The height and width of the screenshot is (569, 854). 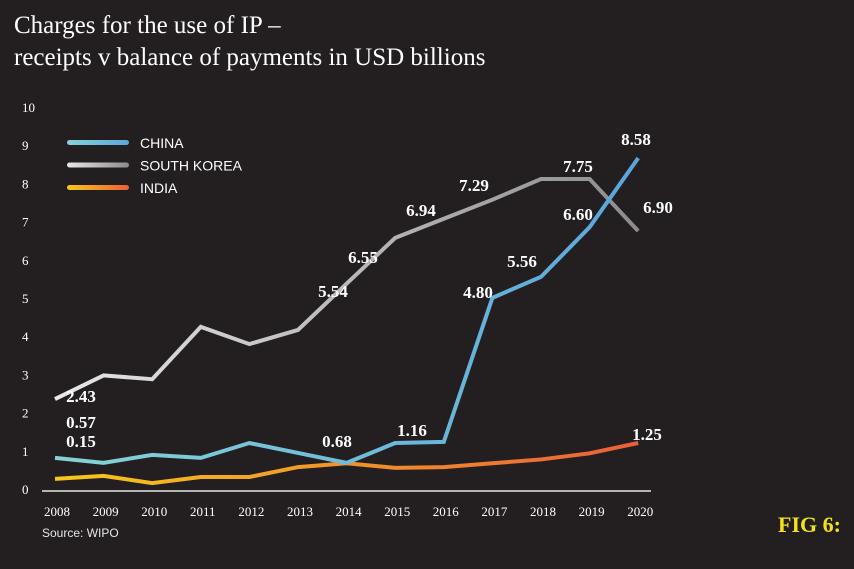 I want to click on x-tick-label: 2012, so click(x=251, y=511).